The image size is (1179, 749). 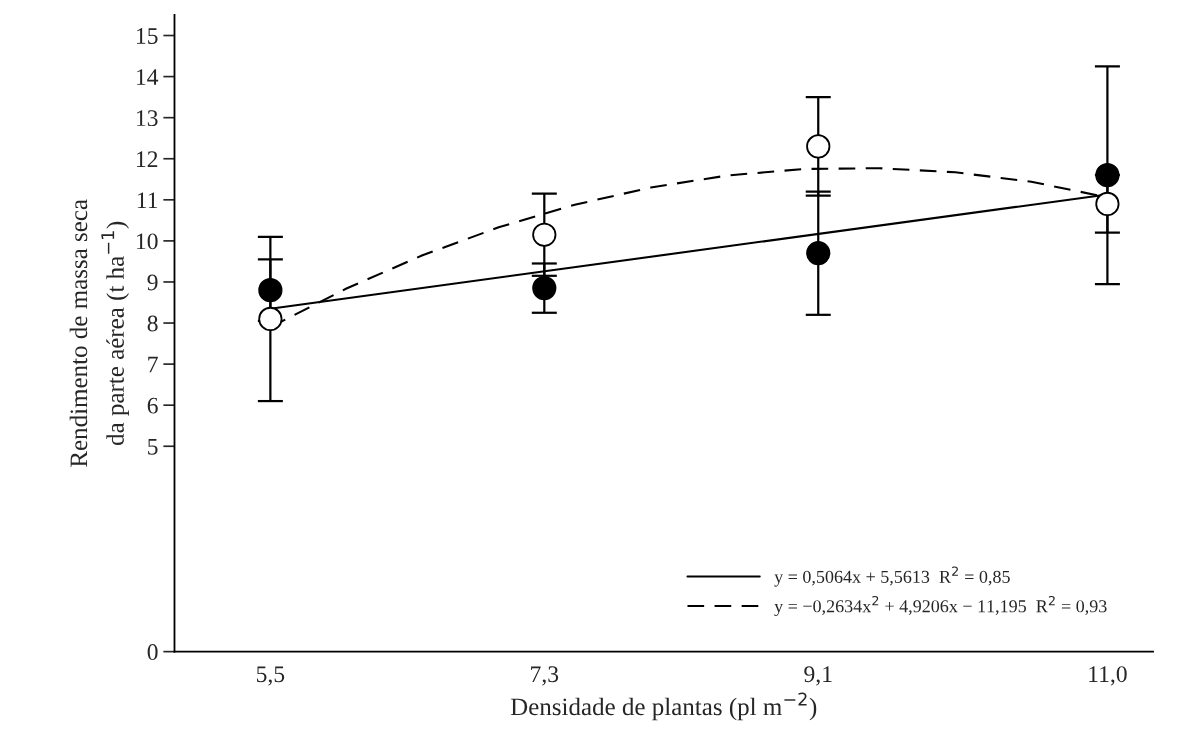 What do you see at coordinates (147, 241) in the screenshot?
I see `y-tick-label: 10` at bounding box center [147, 241].